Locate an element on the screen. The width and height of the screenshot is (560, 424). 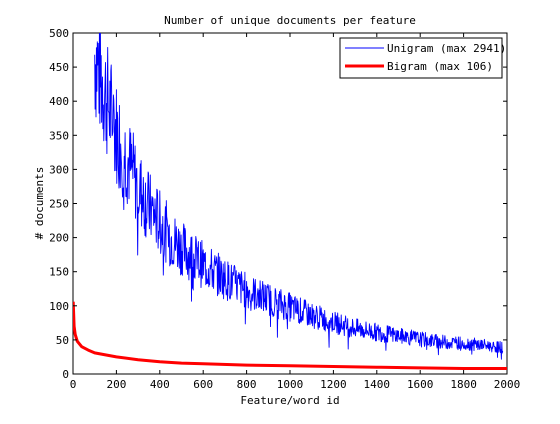
legend: Unigram (max 2941) Bigram (max 106) is located at coordinates (422, 58).